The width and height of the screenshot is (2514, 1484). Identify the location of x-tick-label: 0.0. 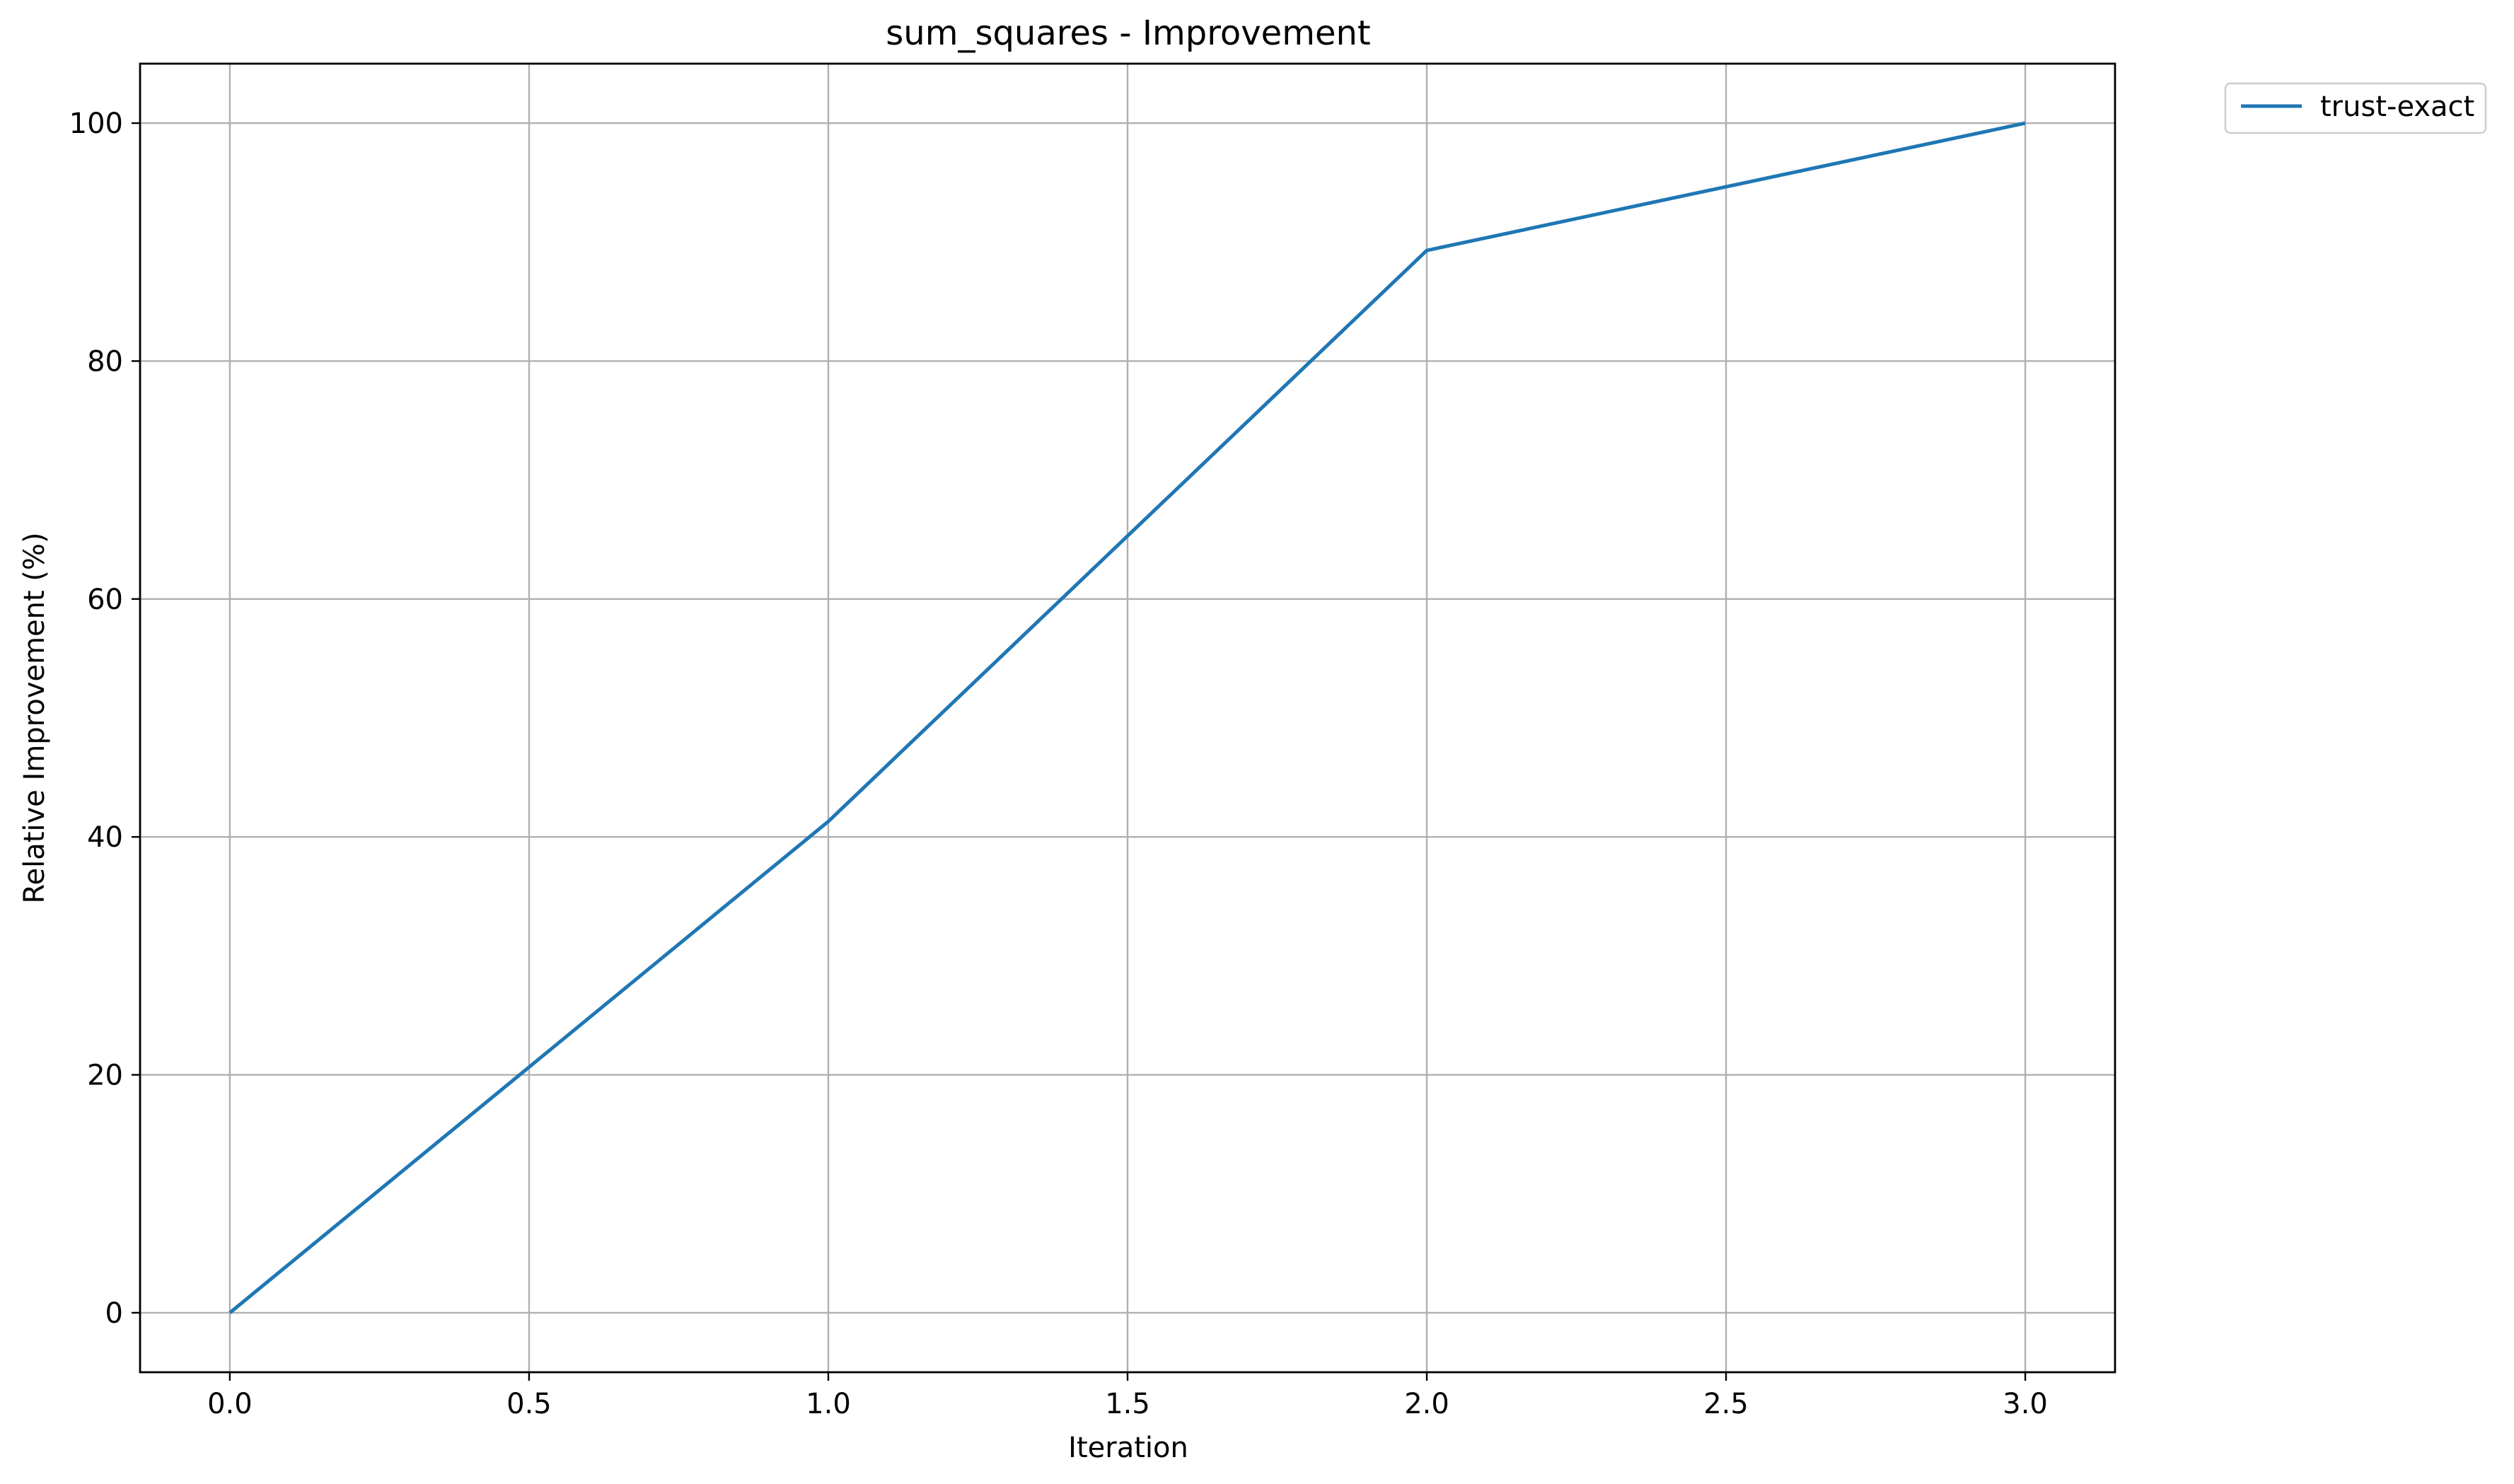
(230, 1404).